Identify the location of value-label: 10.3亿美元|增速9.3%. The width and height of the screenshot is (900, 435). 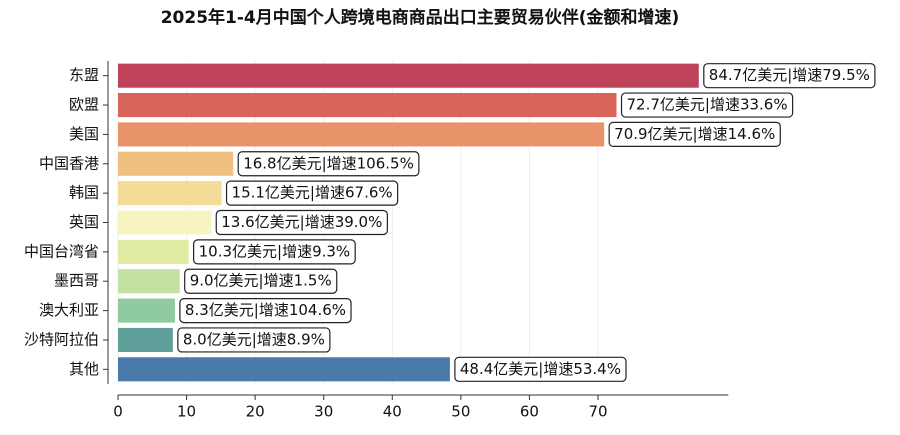
(275, 251).